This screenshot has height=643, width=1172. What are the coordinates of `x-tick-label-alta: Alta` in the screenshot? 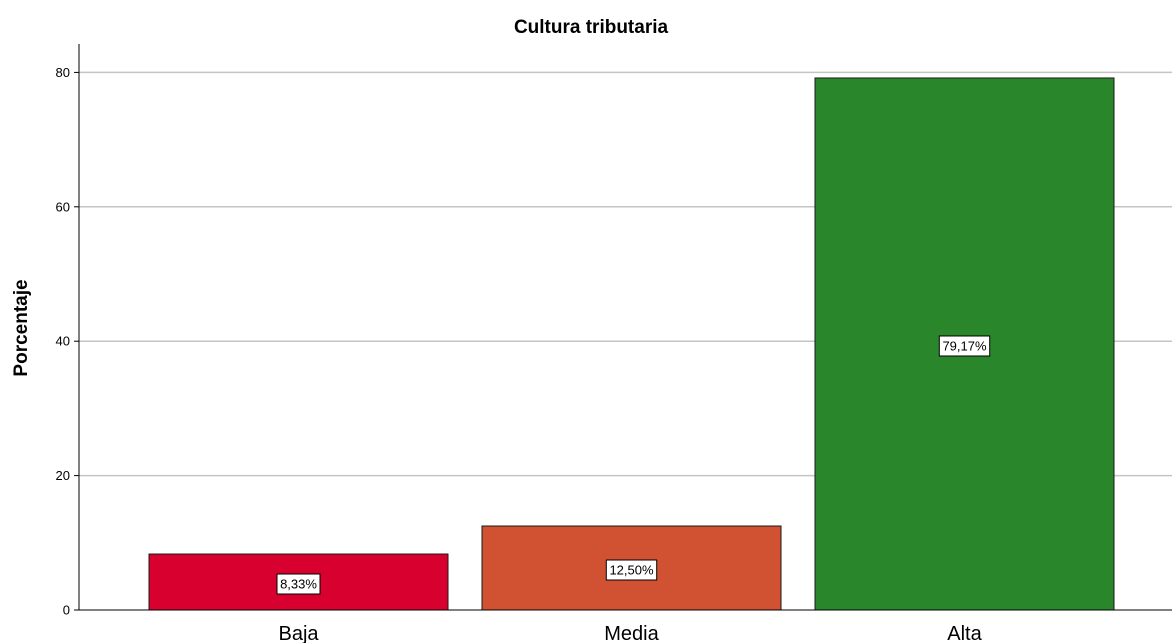 It's located at (964, 633).